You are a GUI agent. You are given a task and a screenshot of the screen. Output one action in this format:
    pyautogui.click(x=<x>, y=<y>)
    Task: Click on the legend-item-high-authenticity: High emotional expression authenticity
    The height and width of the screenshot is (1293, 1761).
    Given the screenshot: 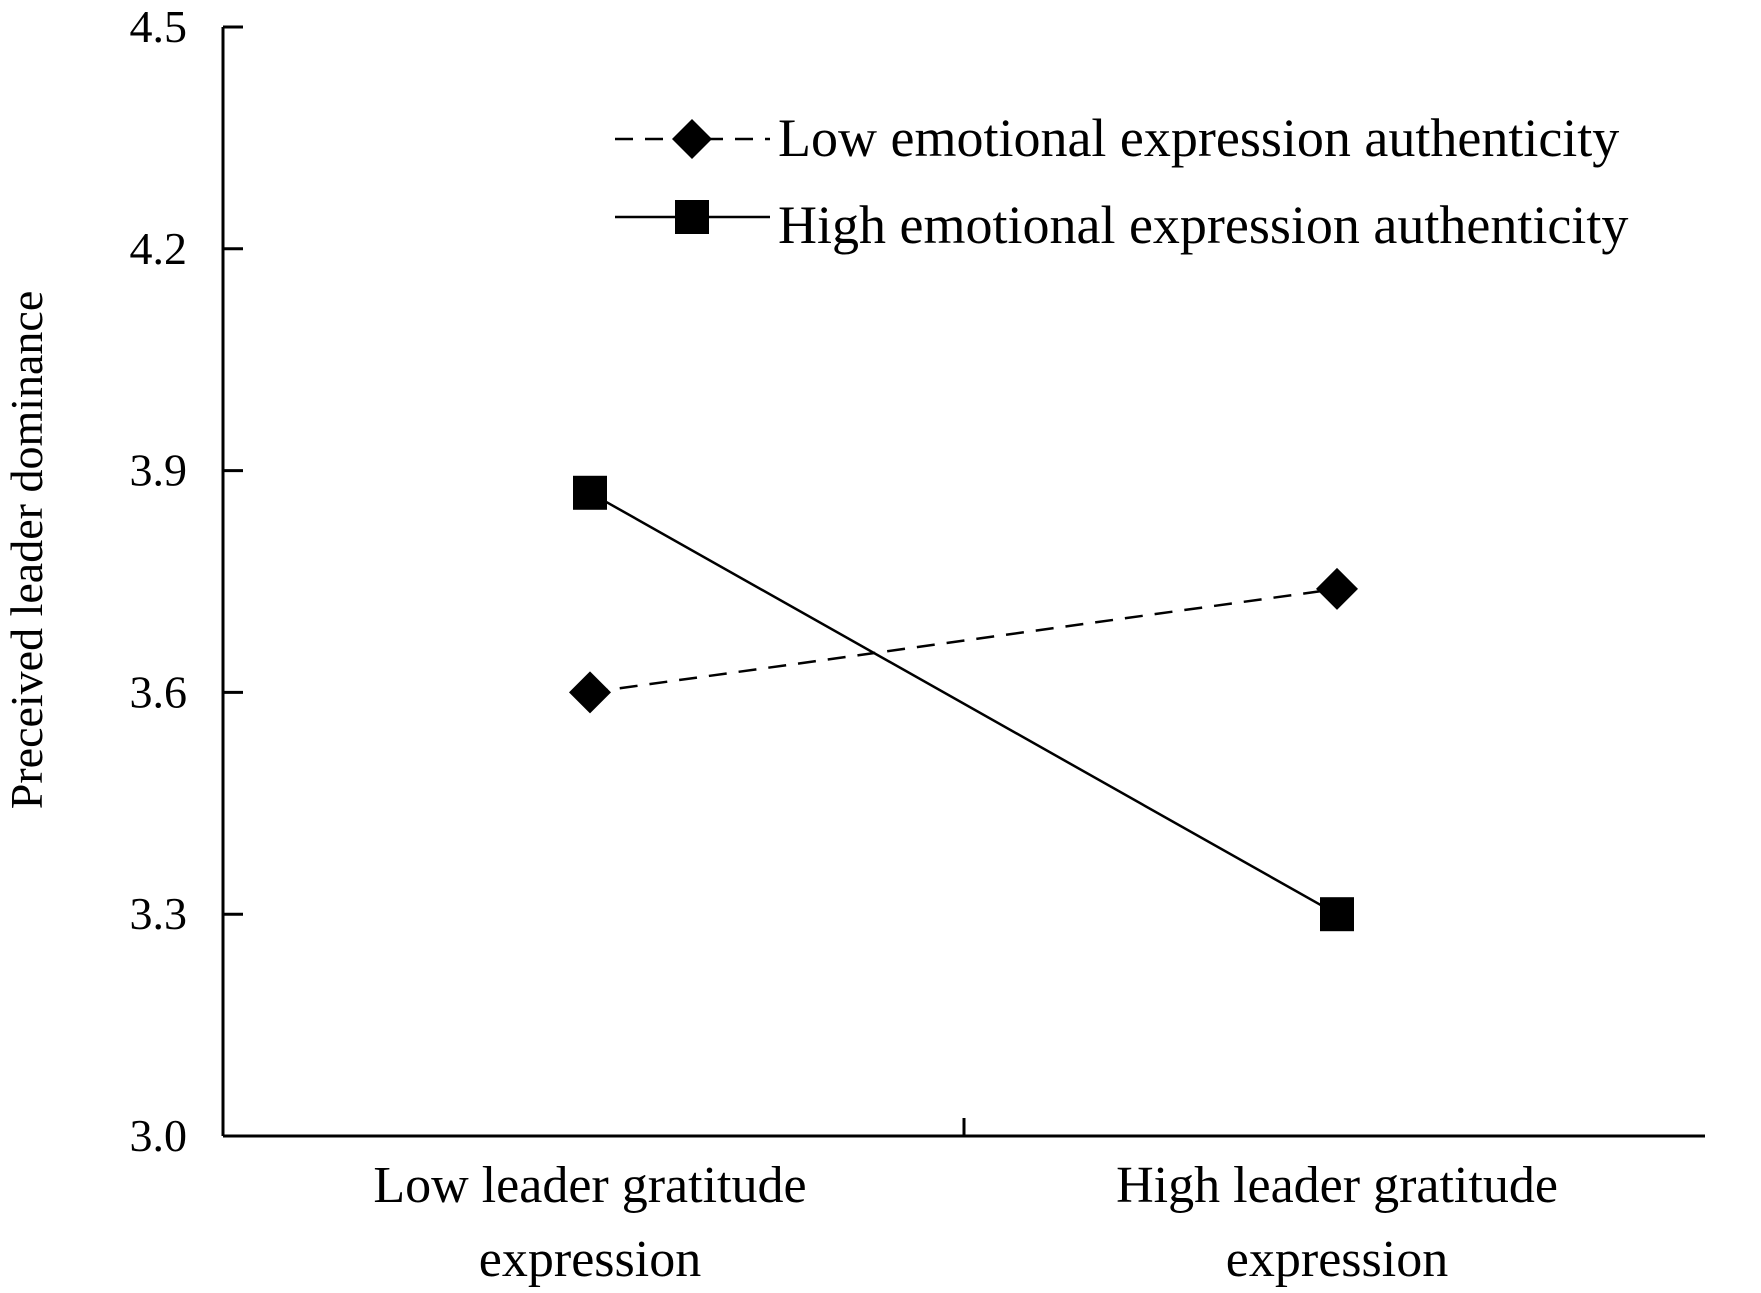 What is the action you would take?
    pyautogui.click(x=1121, y=225)
    